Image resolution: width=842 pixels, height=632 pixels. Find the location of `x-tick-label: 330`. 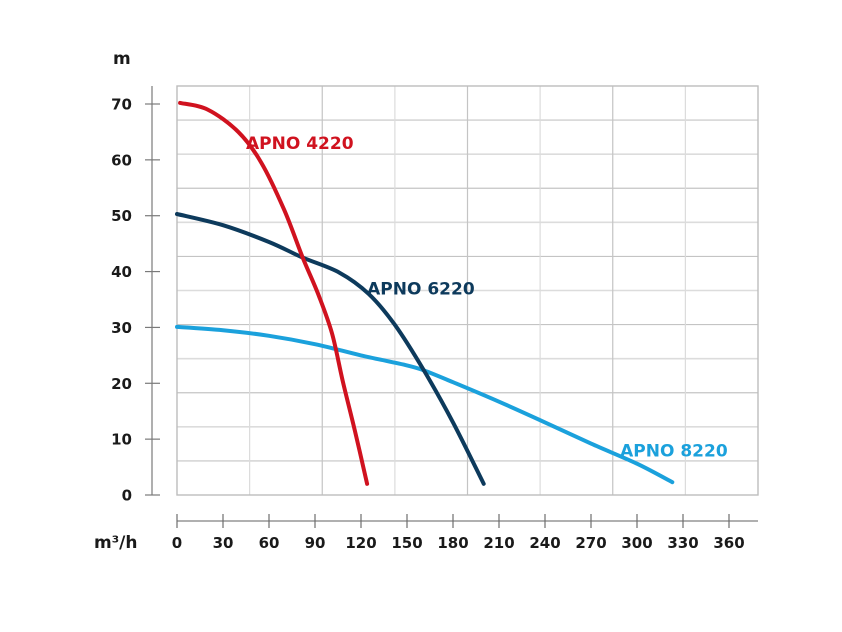

x-tick-label: 330 is located at coordinates (682, 543).